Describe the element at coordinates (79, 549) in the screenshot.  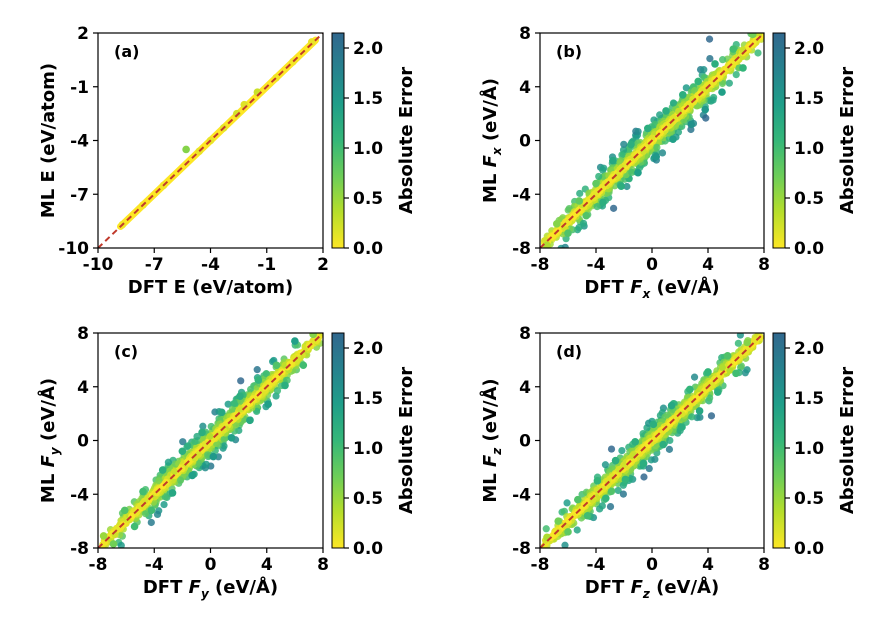
I see `y-tick-label: -8` at that location.